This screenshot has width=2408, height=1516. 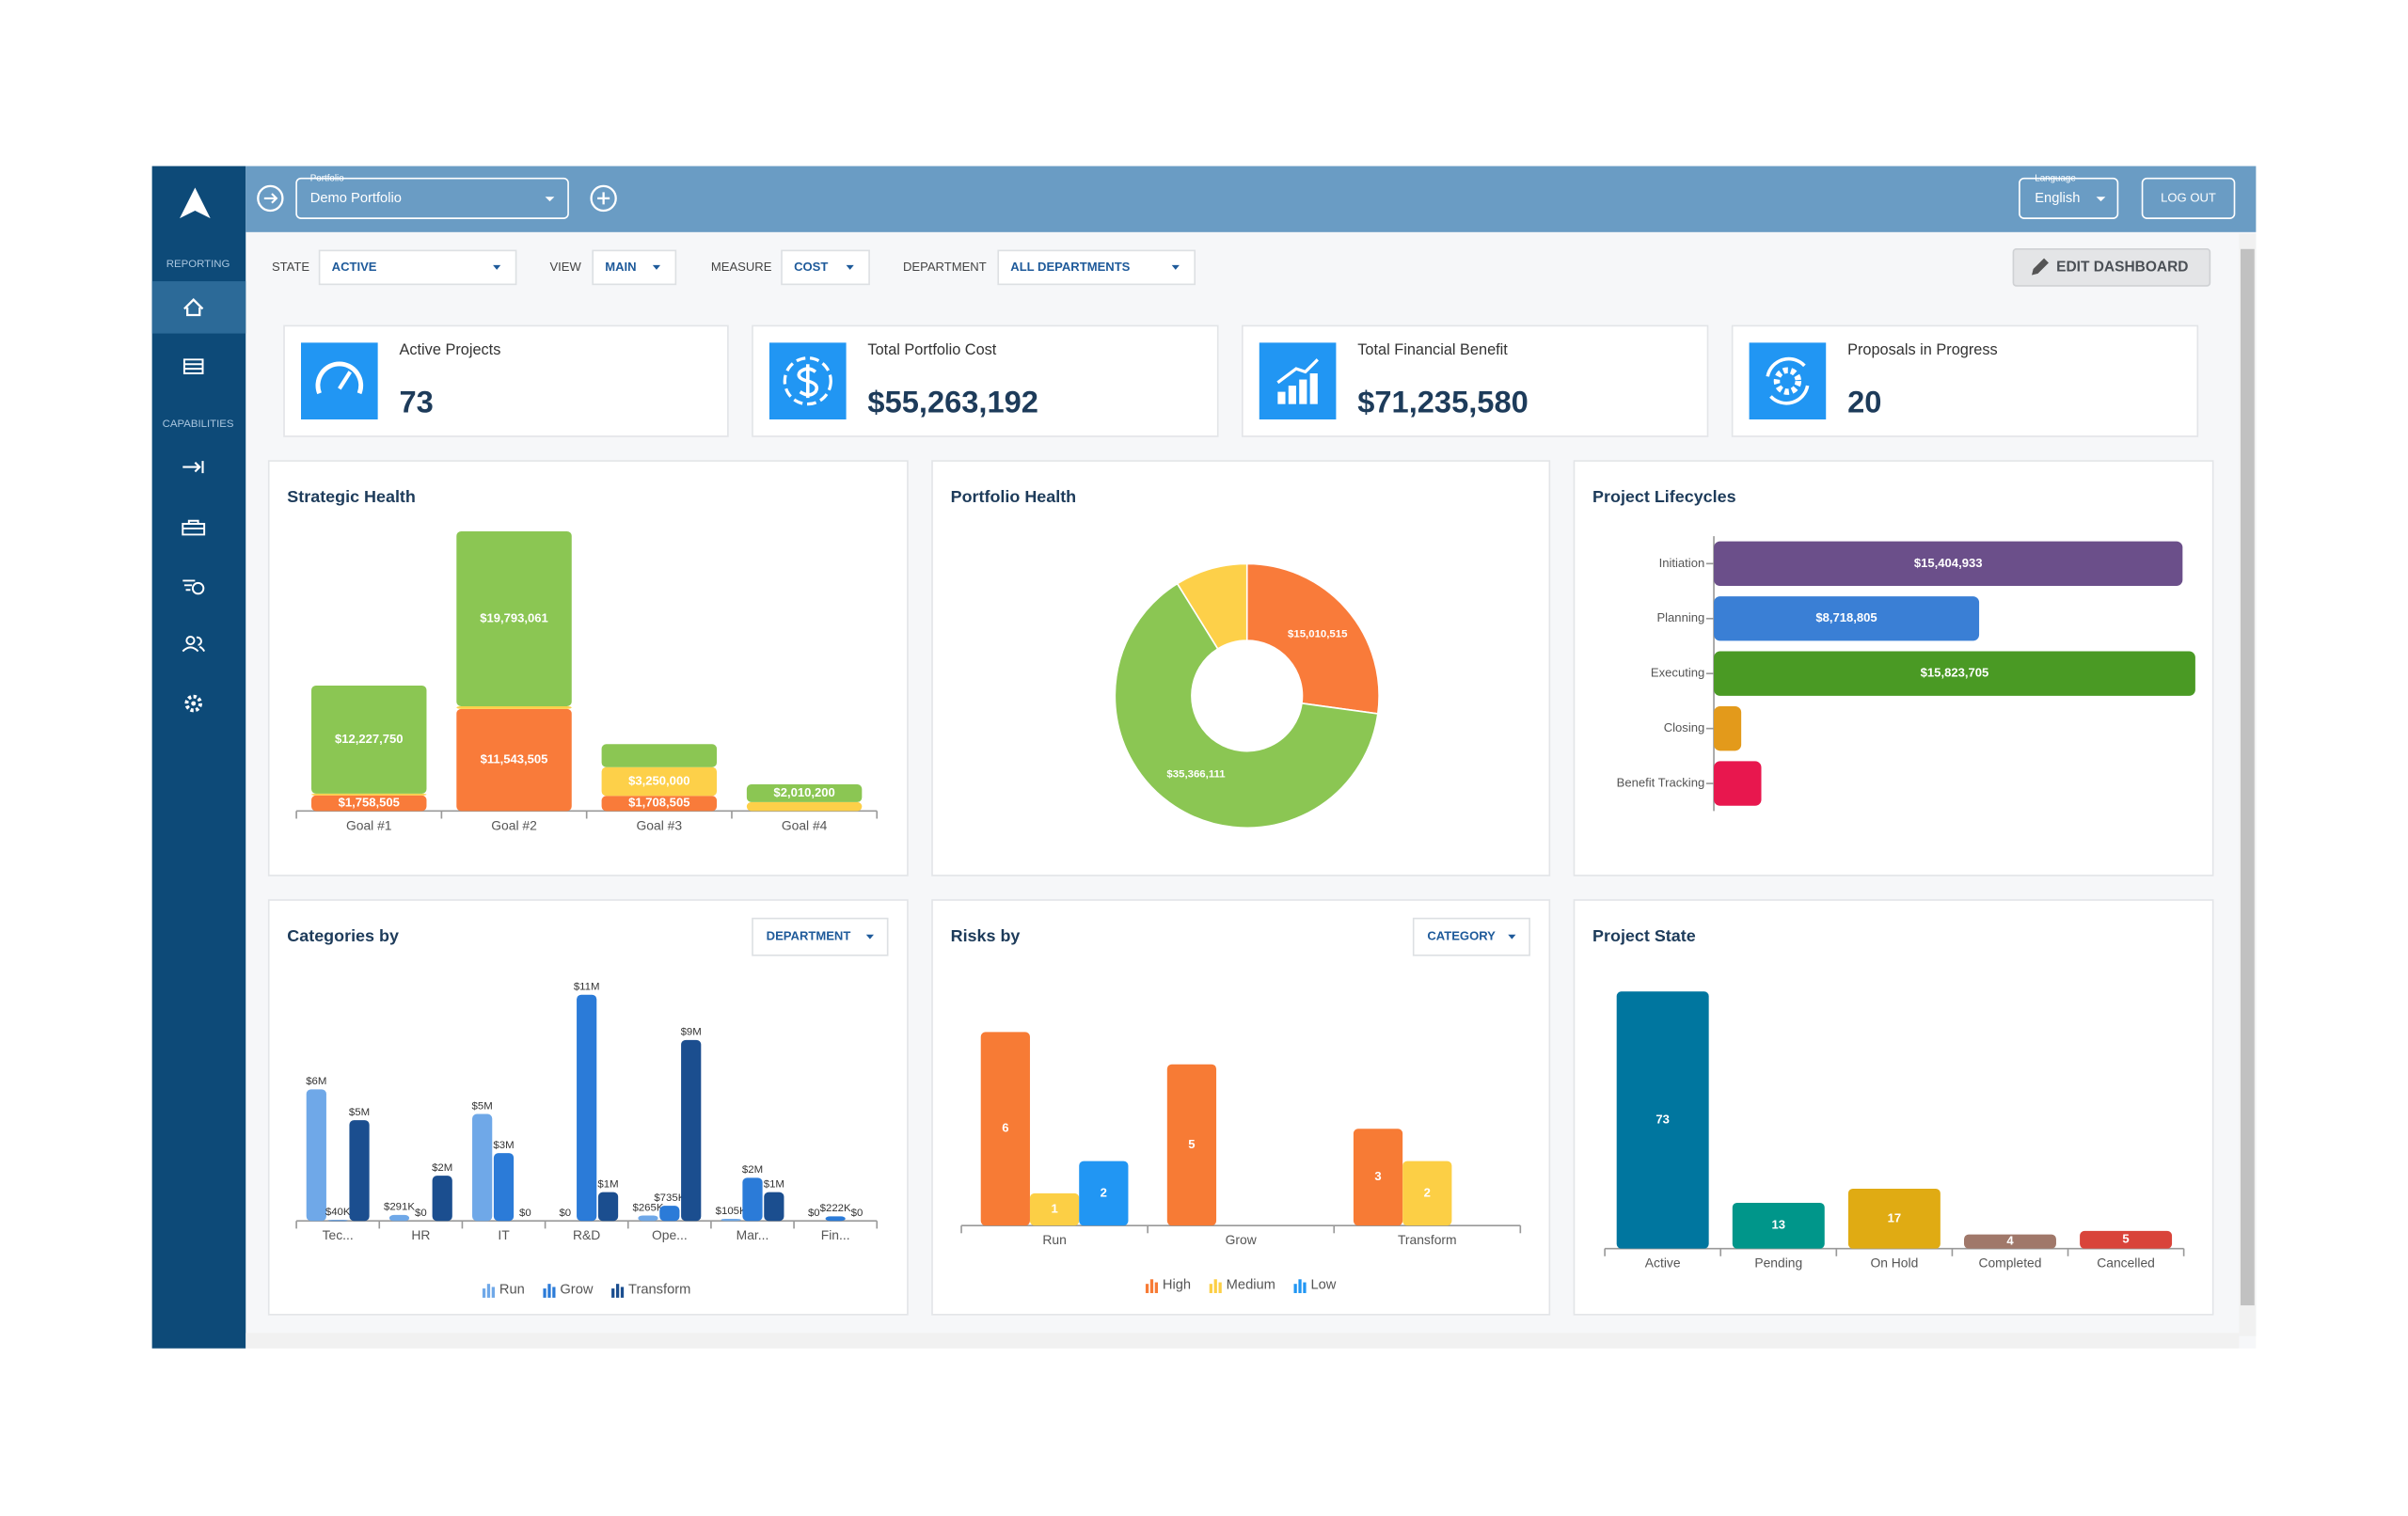 What do you see at coordinates (194, 527) in the screenshot?
I see `nav-briefcase-icon` at bounding box center [194, 527].